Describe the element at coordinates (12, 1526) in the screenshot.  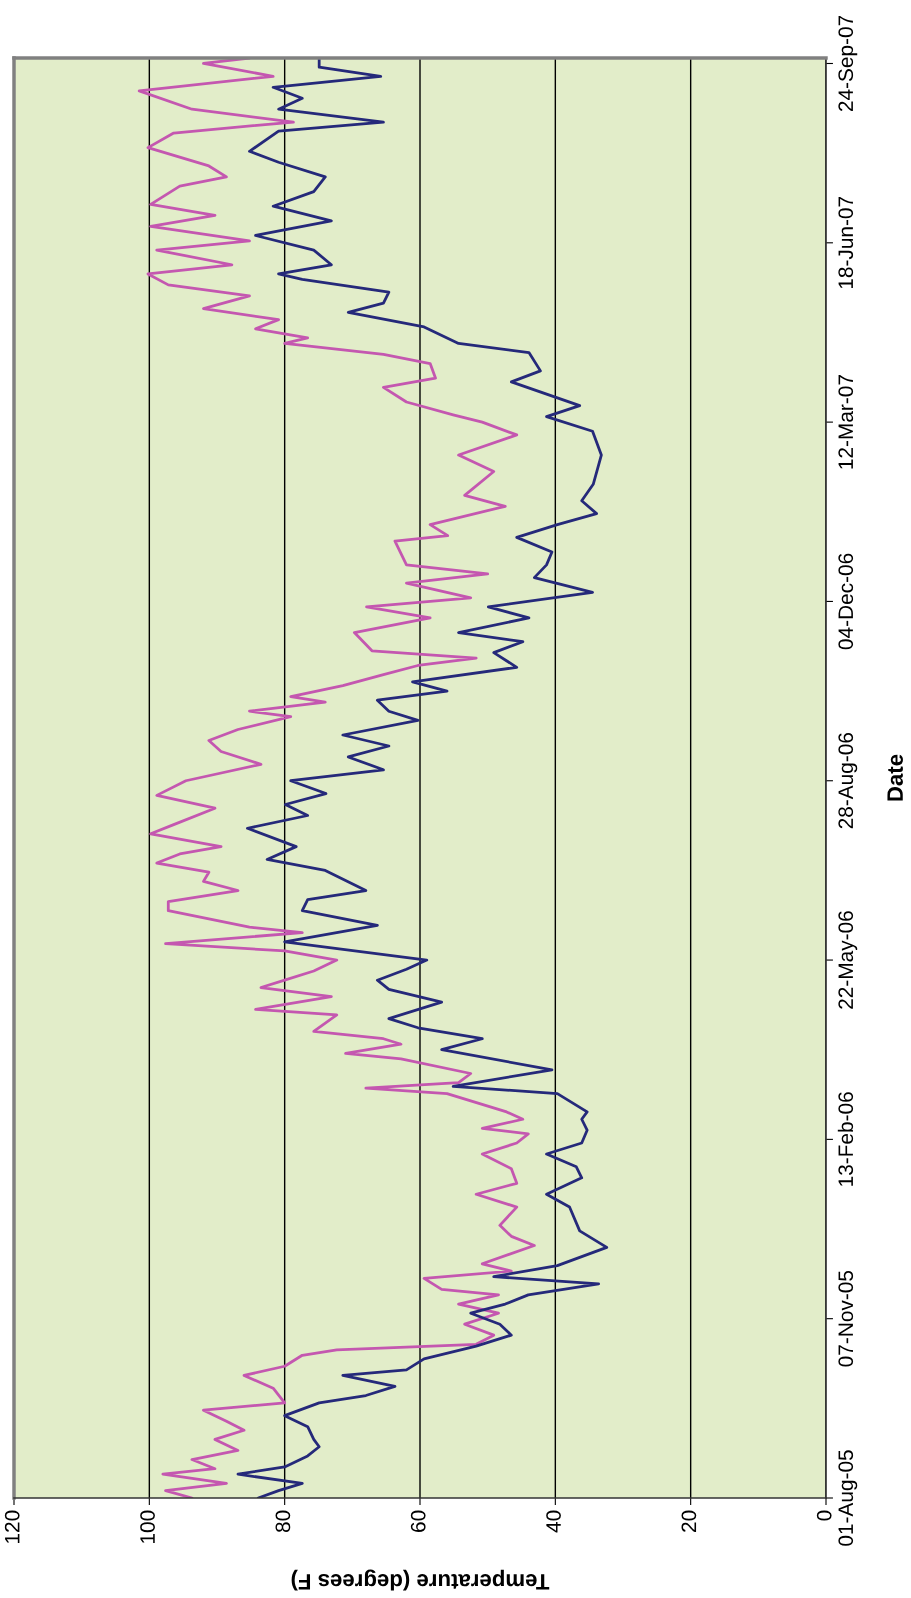
I see `x-tick-label: 120` at that location.